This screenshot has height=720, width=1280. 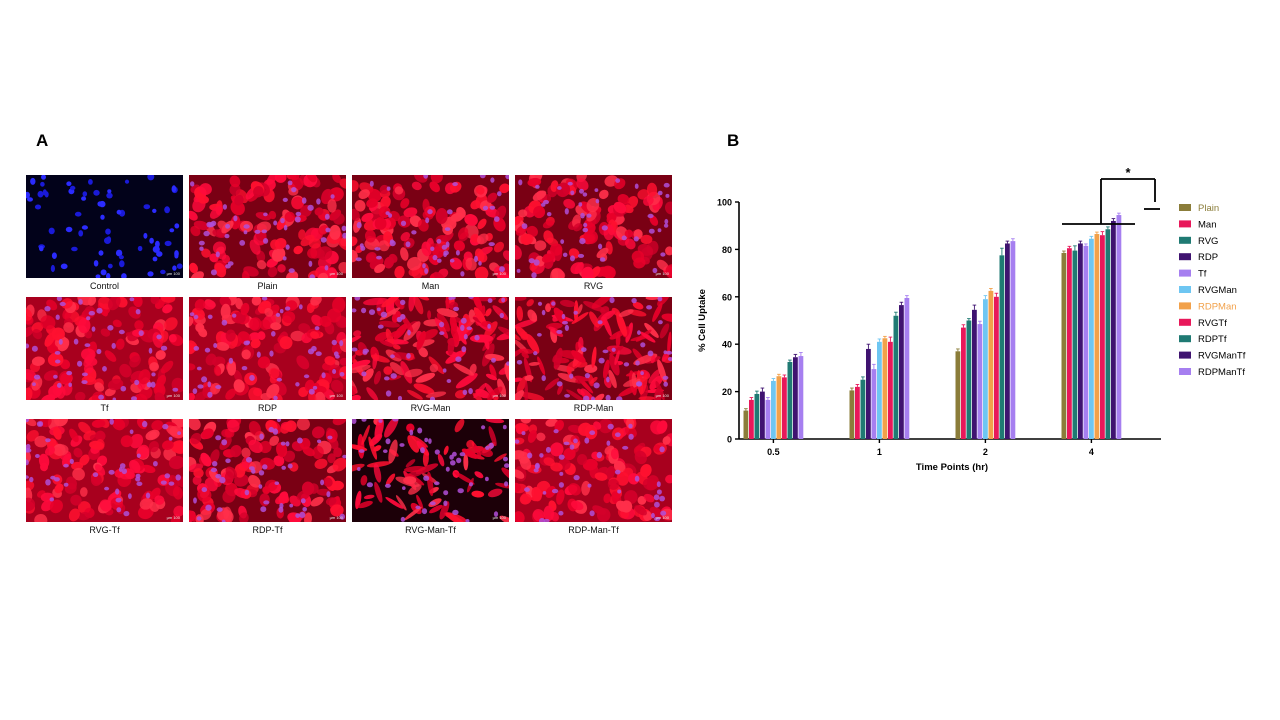 I want to click on legend-label-rdptf: RDPTf, so click(x=1212, y=339).